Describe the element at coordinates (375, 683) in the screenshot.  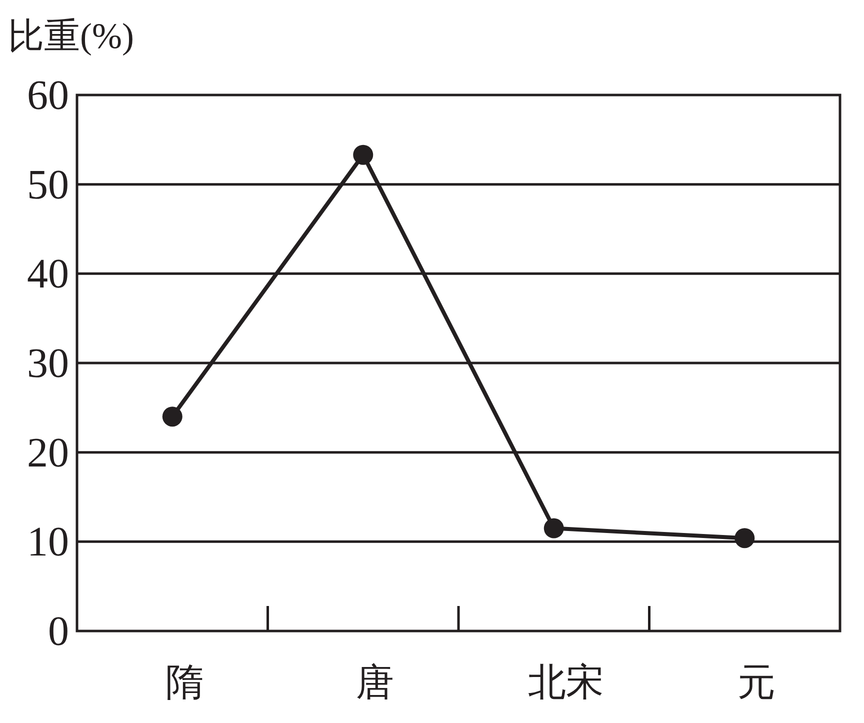
I see `xlabel: 唐` at that location.